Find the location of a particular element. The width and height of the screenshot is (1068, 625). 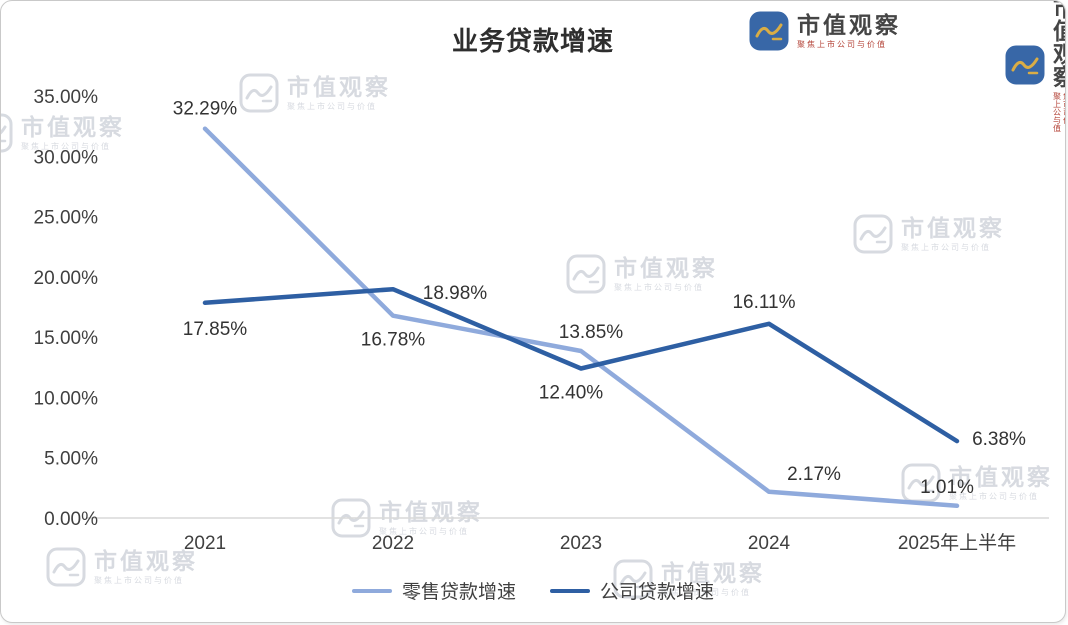

y-tick-label: 5.00% is located at coordinates (71, 459).